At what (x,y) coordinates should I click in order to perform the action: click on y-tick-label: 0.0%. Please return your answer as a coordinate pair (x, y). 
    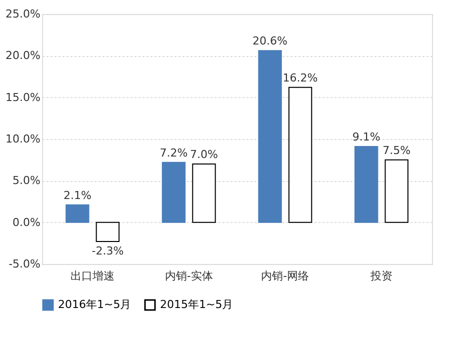
    Looking at the image, I should click on (26, 222).